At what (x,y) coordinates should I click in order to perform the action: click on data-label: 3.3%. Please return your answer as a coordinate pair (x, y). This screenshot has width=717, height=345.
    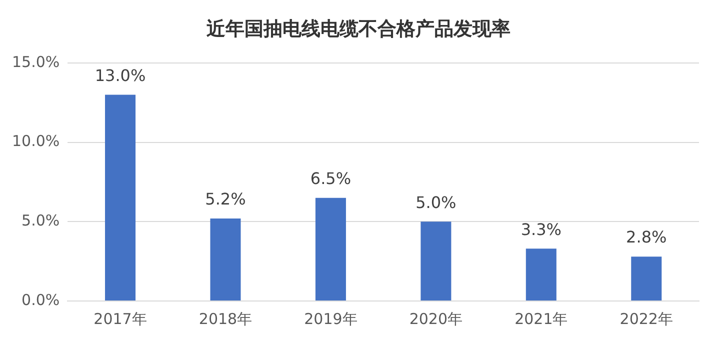
    Looking at the image, I should click on (541, 229).